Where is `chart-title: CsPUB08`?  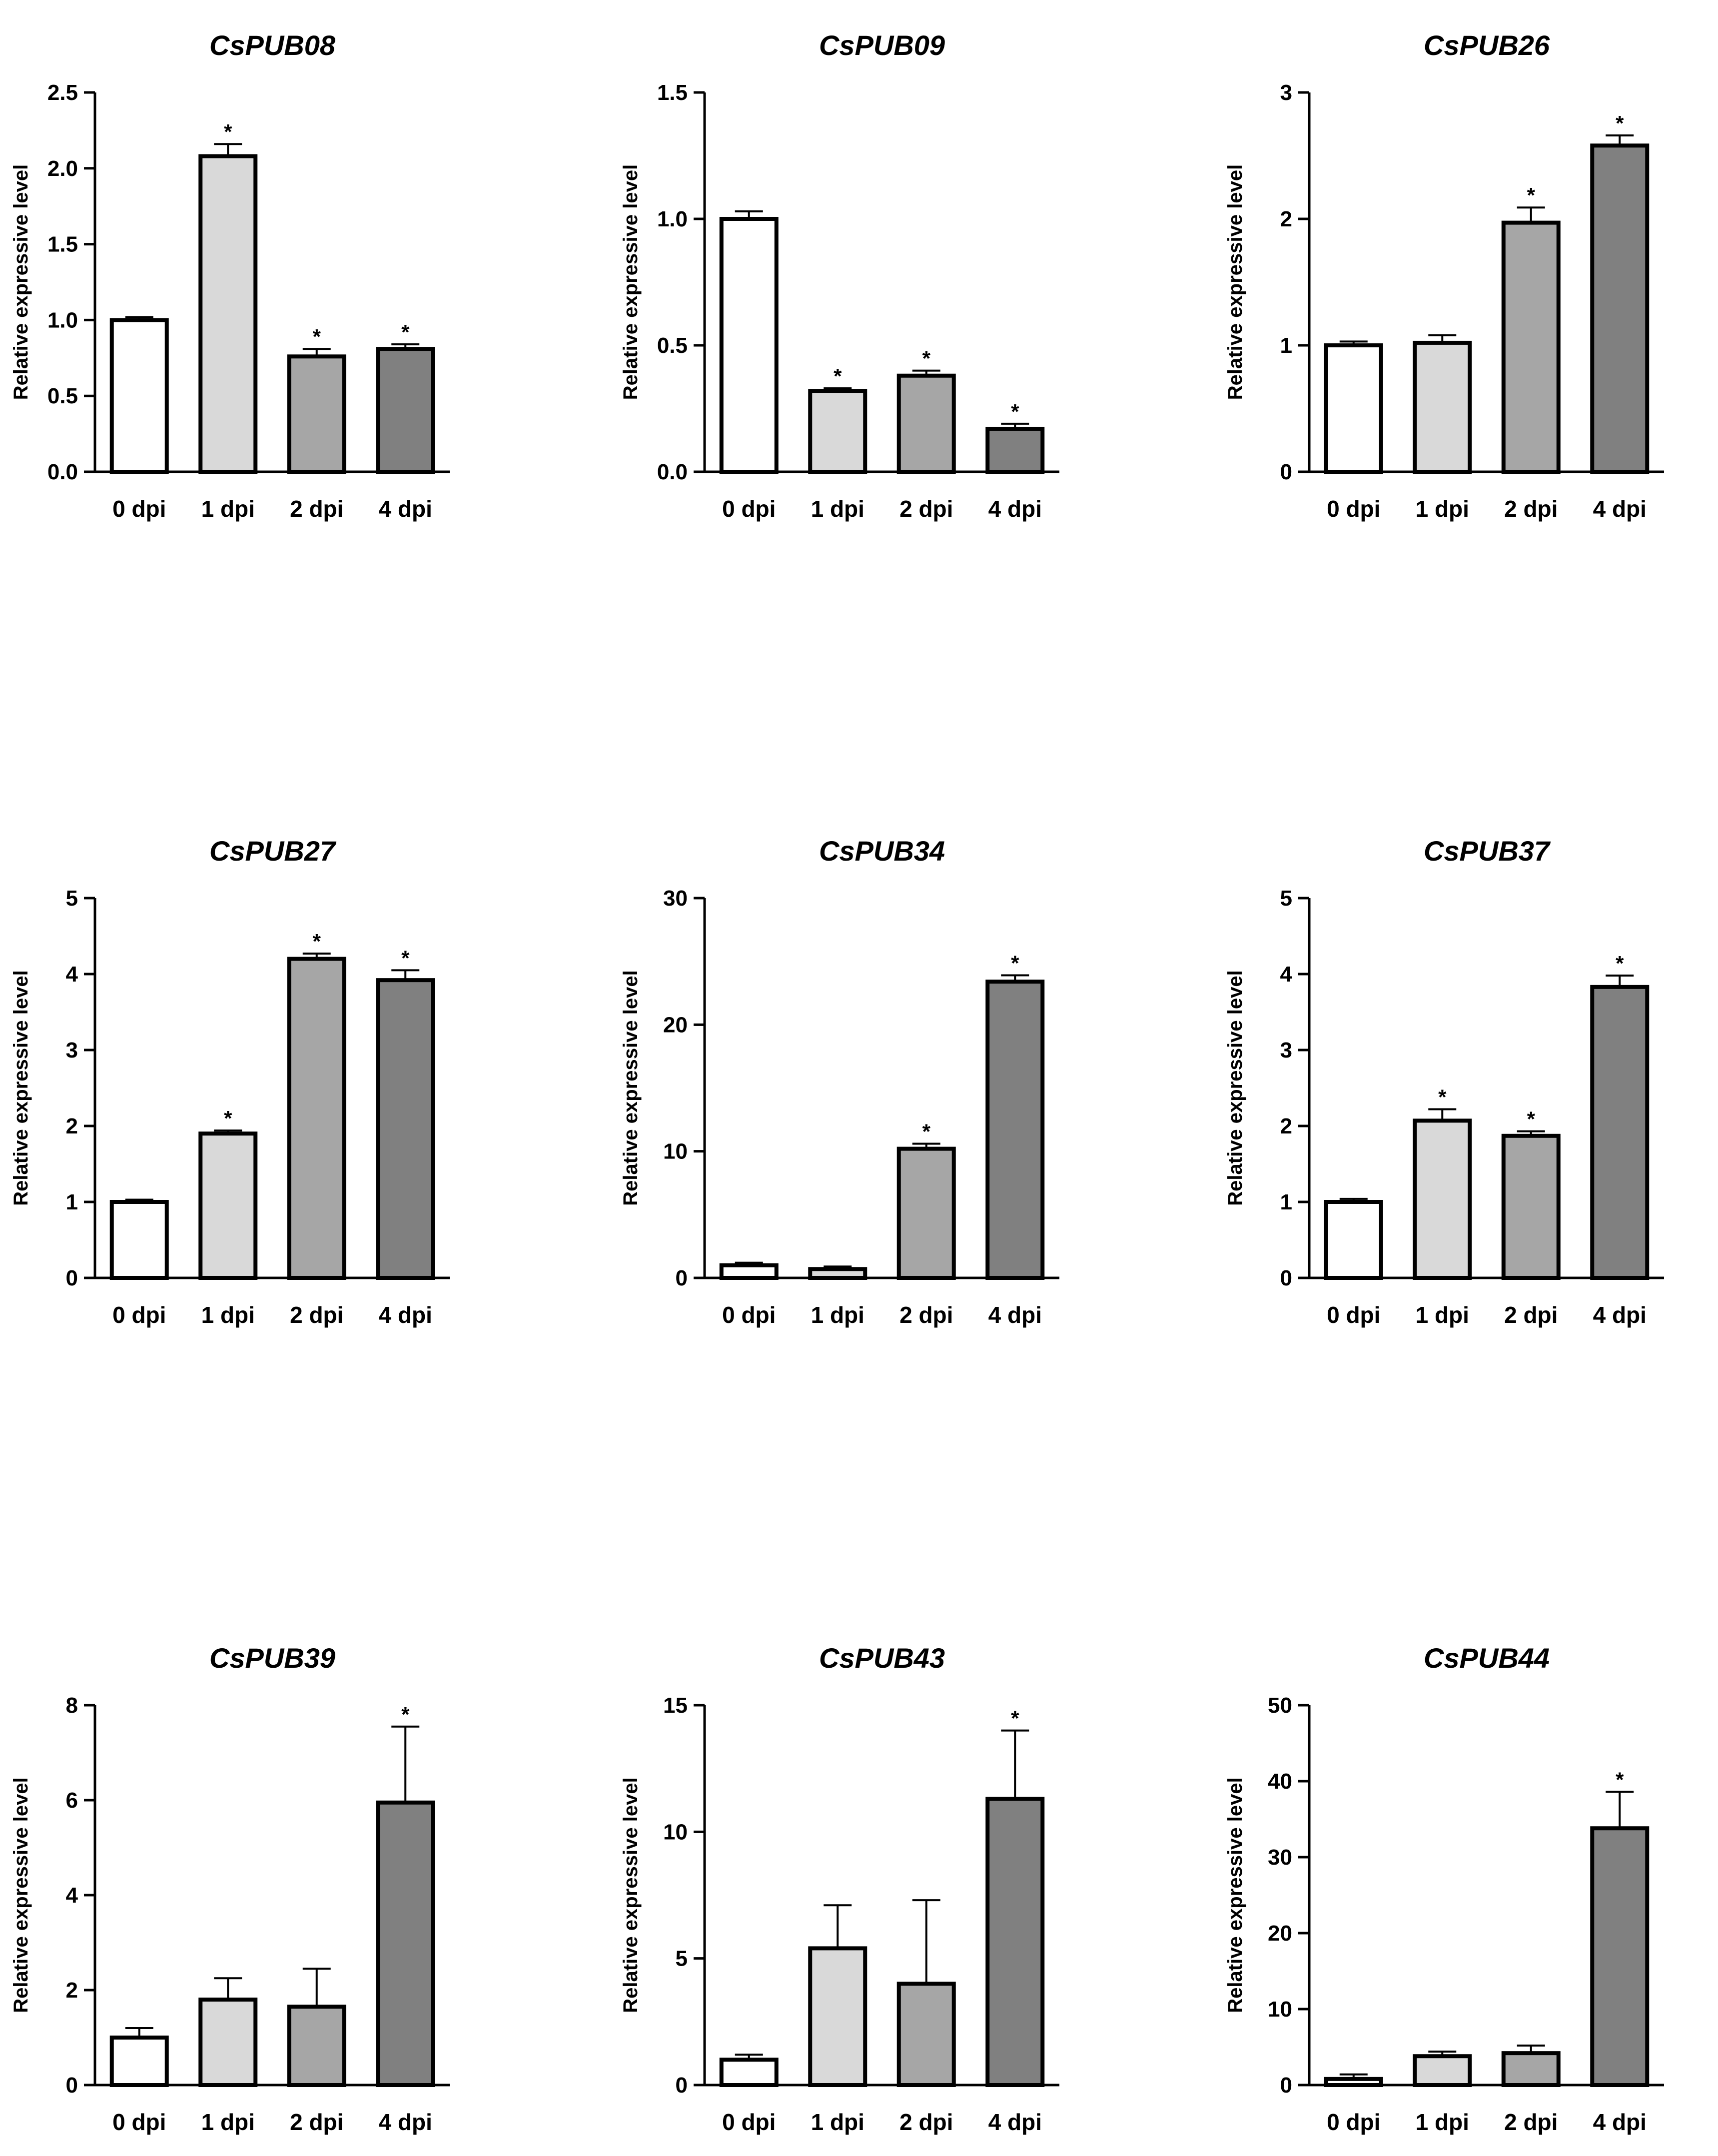
chart-title: CsPUB08 is located at coordinates (272, 45).